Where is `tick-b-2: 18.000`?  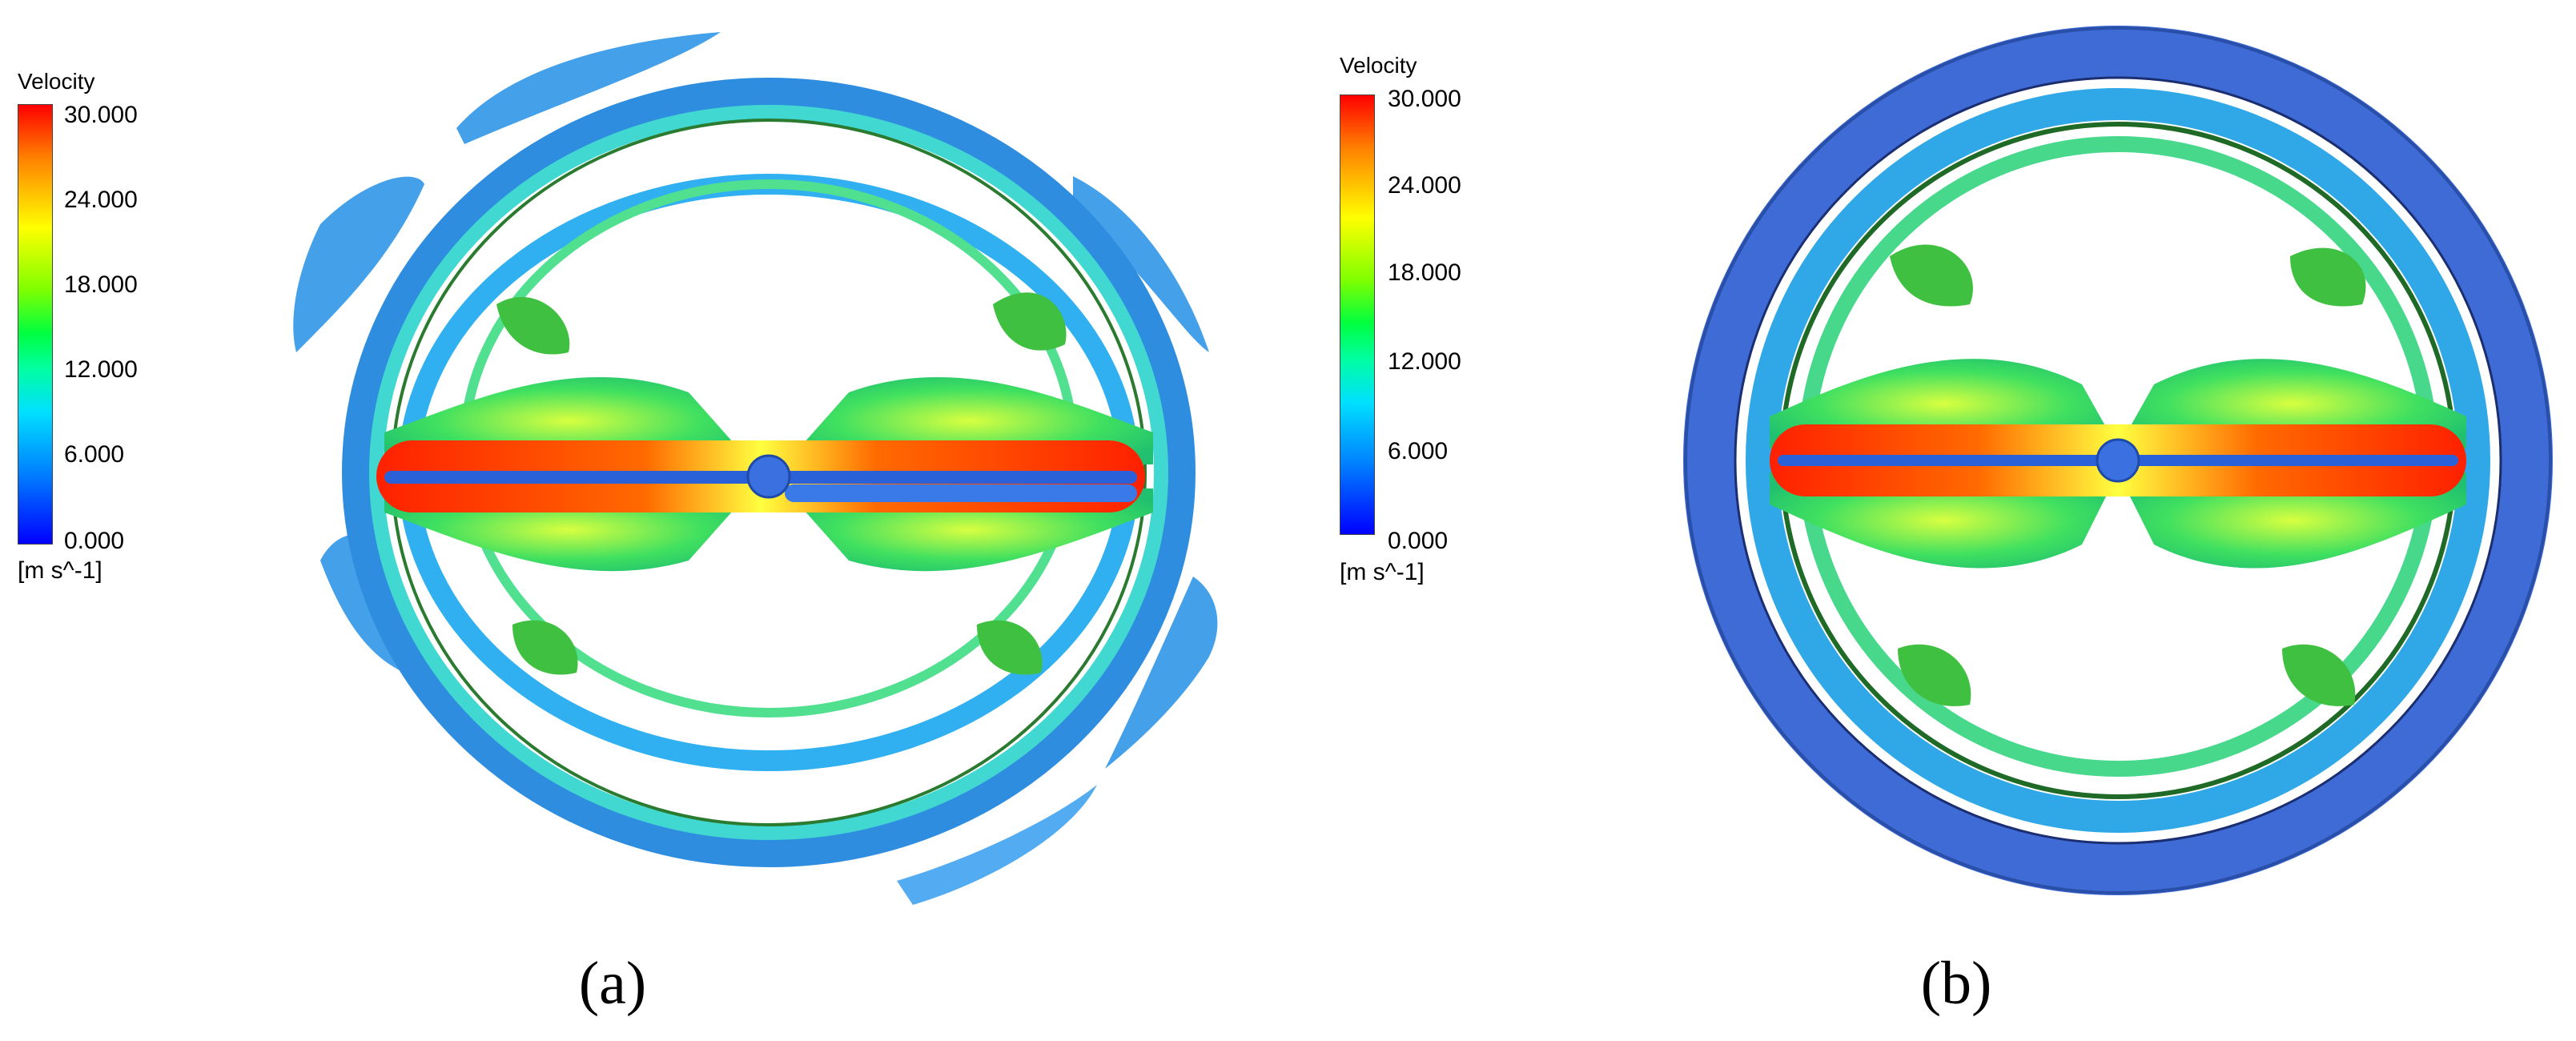
tick-b-2: 18.000 is located at coordinates (1424, 273).